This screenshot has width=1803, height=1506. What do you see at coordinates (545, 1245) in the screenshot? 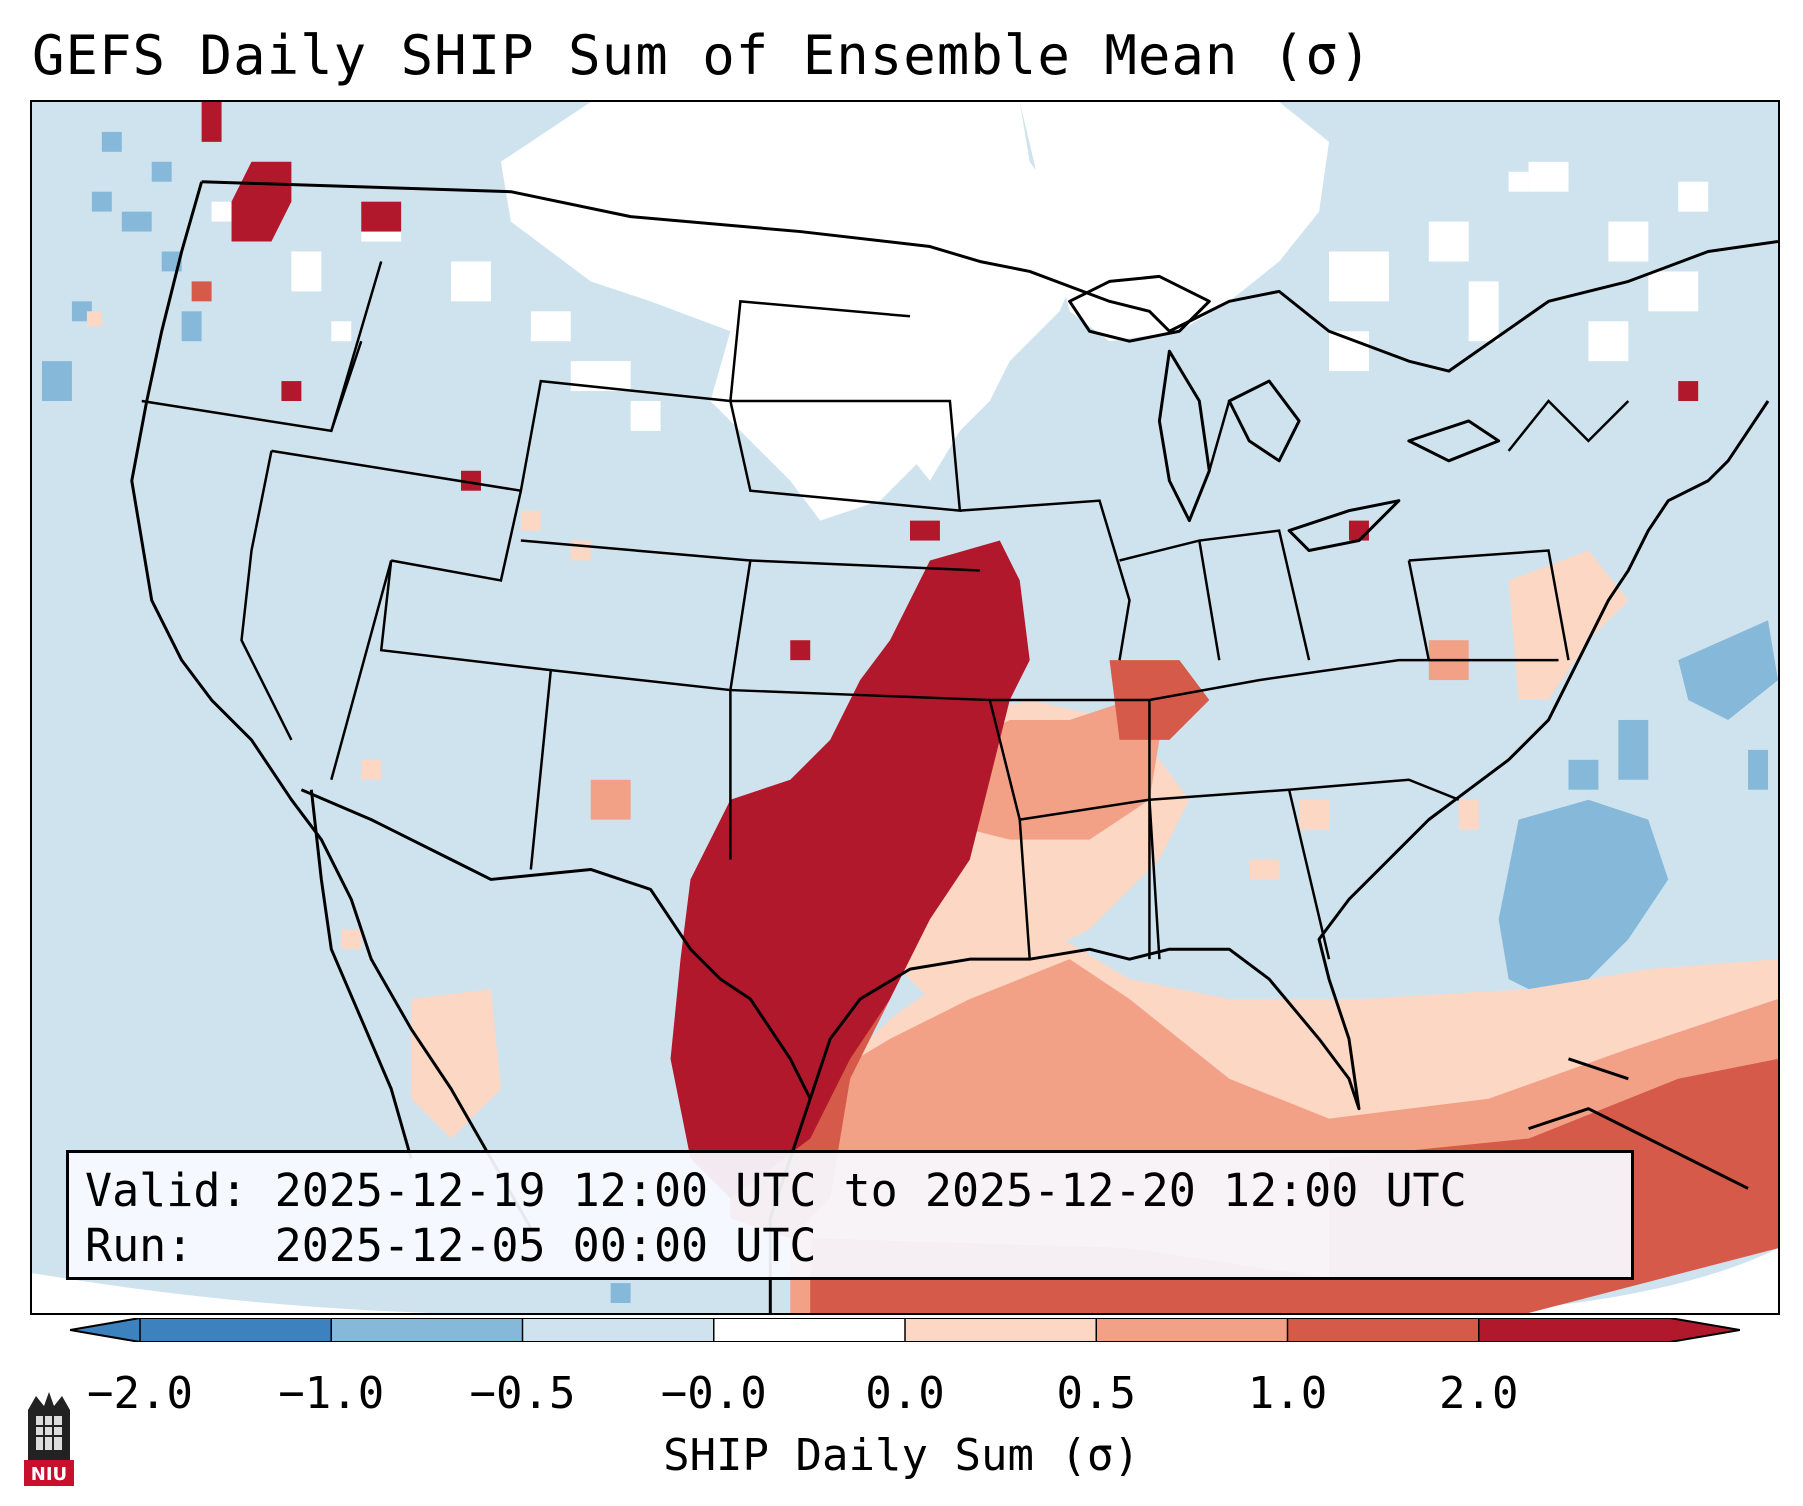
I see `run-value: 2025-12-05 00:00 UTC` at bounding box center [545, 1245].